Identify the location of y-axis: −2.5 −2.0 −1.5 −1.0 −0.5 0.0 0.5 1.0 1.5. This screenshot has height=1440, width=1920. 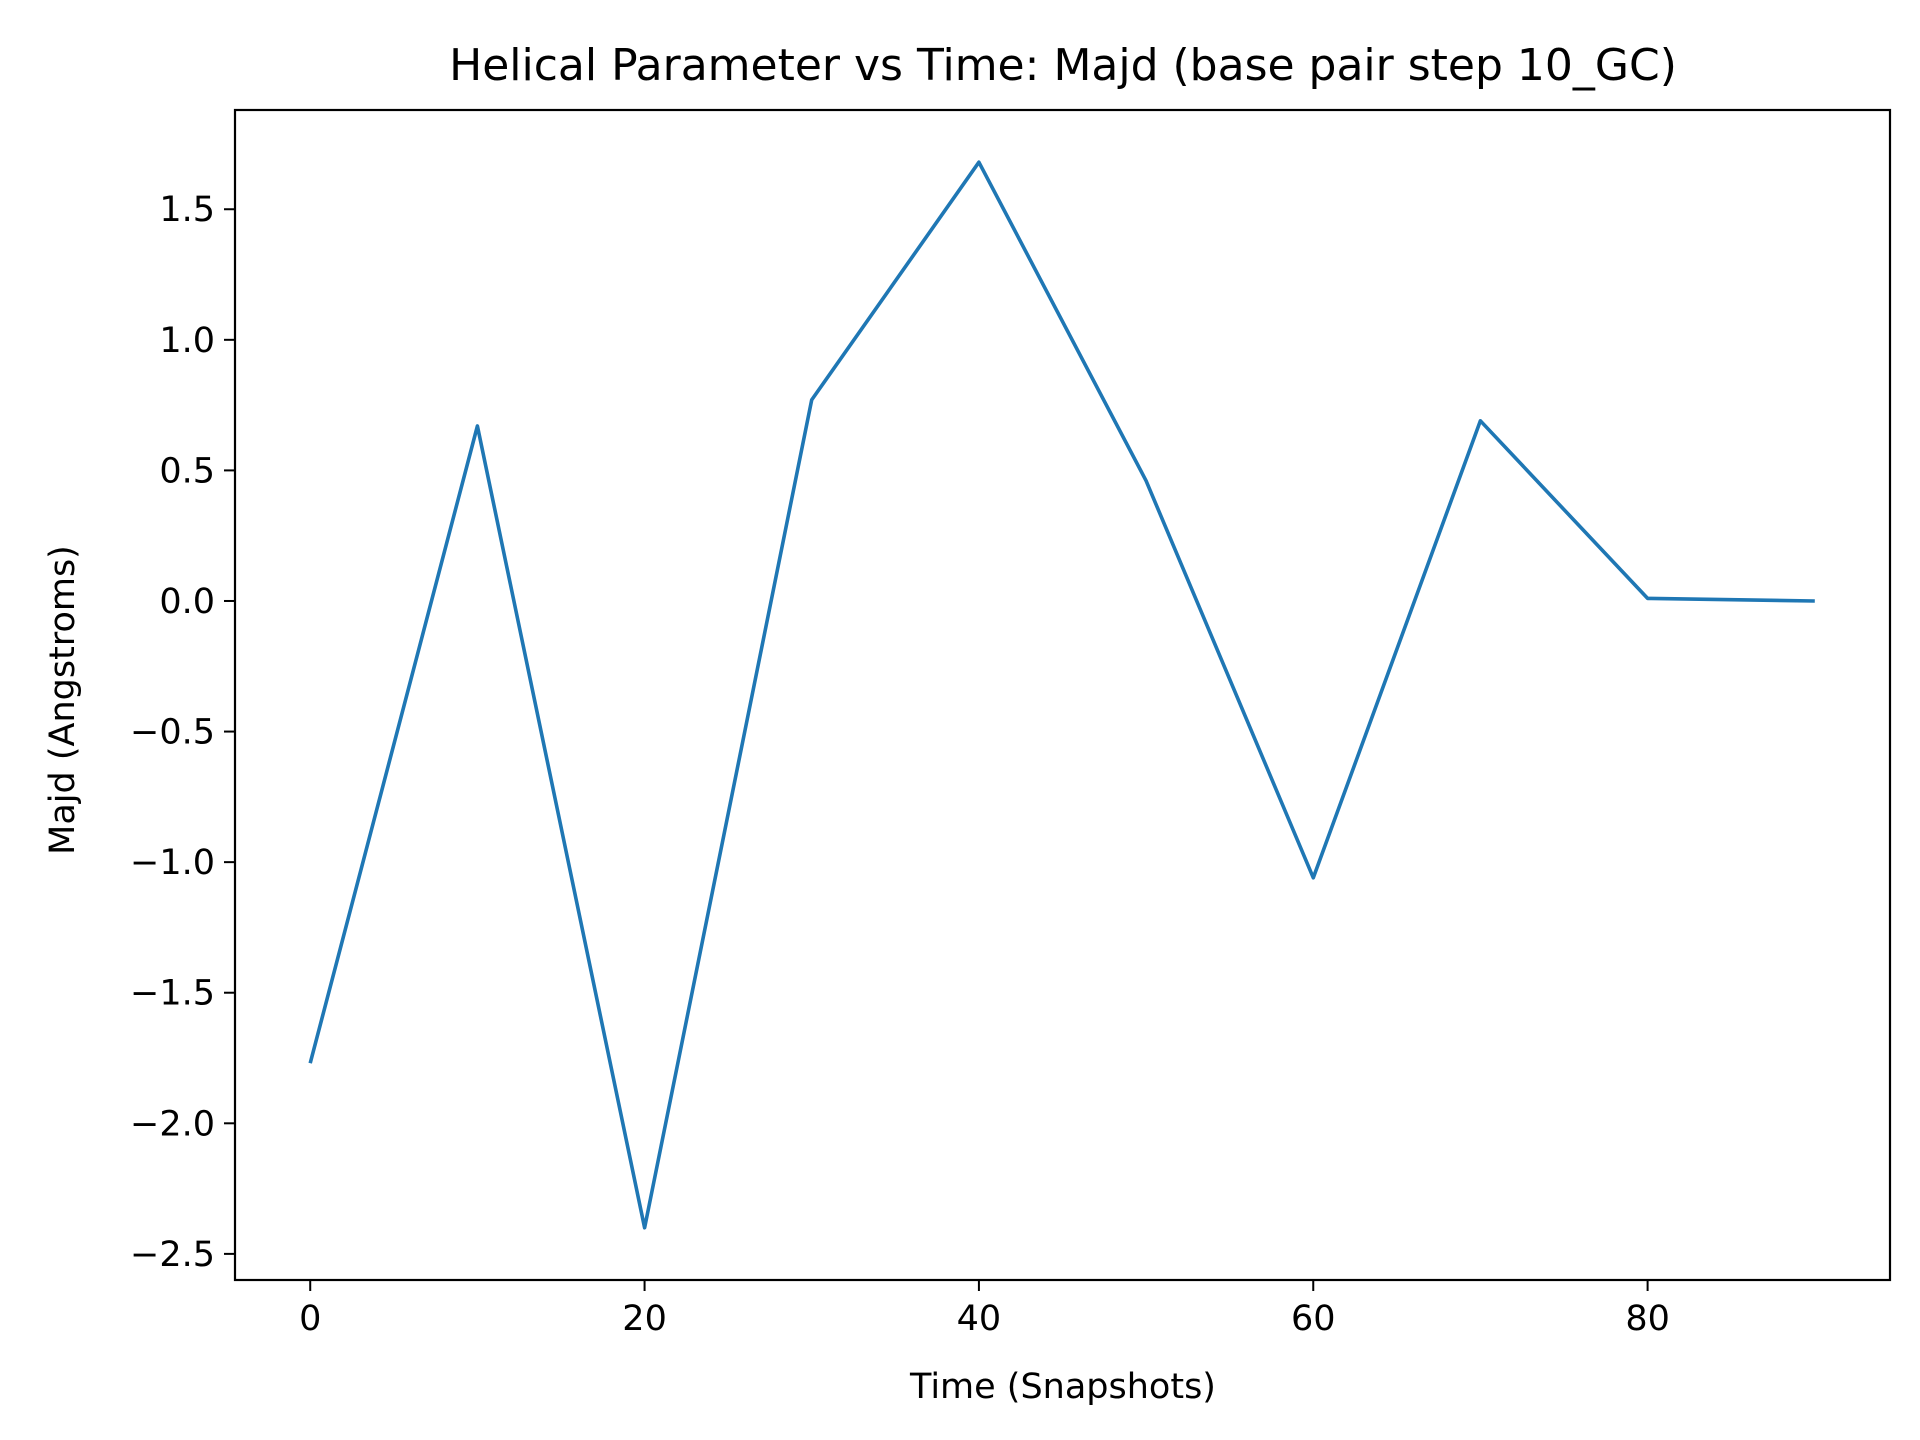
(182, 732).